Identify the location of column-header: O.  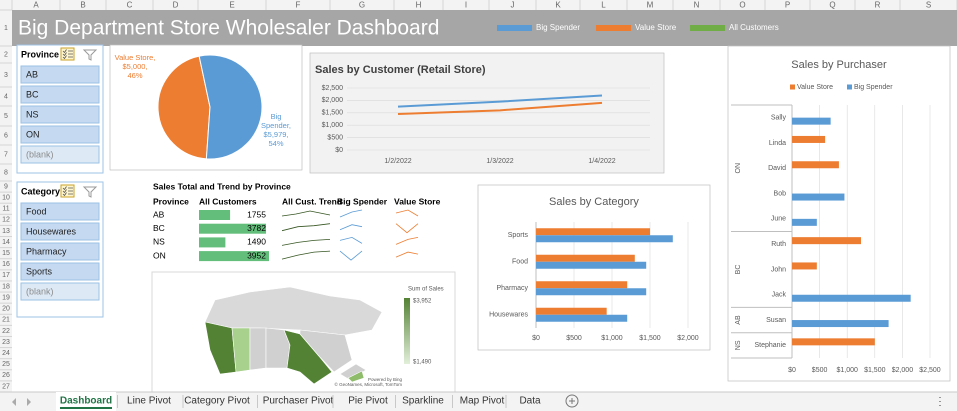
(742, 5).